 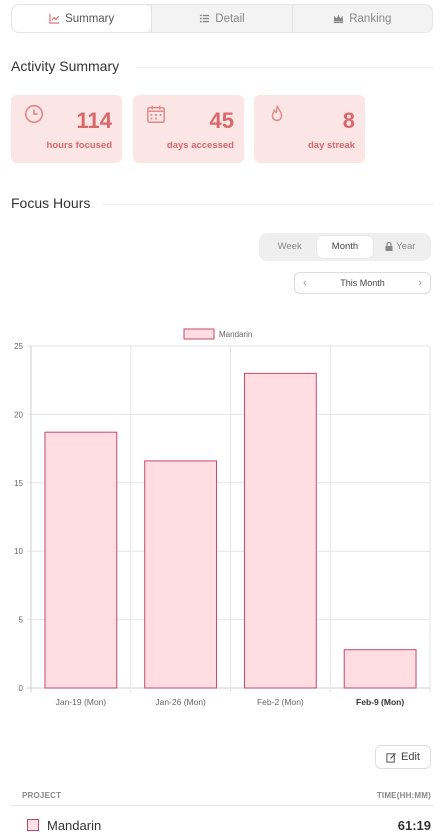 I want to click on period-navigator: ‹ This Month ›, so click(x=362, y=283).